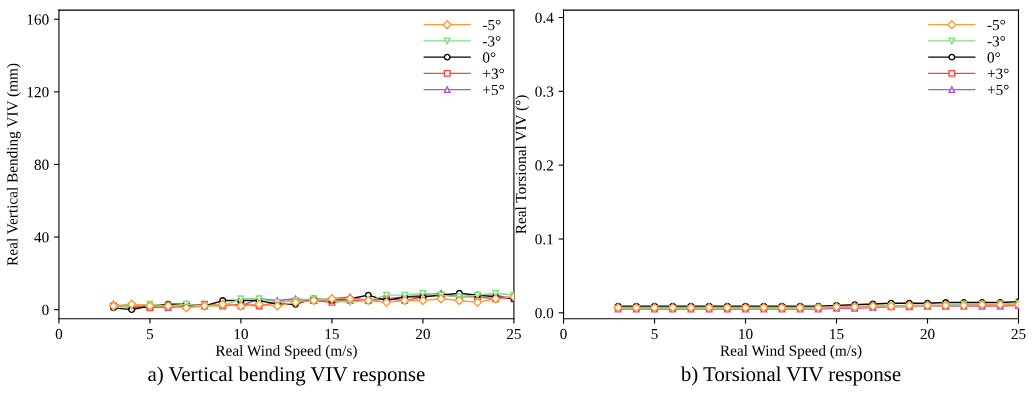  What do you see at coordinates (544, 91) in the screenshot?
I see `y-tick-label: 0.3` at bounding box center [544, 91].